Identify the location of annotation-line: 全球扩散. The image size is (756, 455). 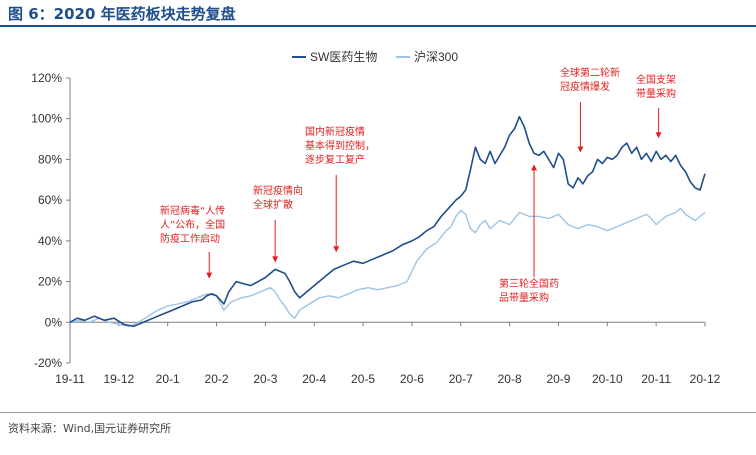
(273, 204).